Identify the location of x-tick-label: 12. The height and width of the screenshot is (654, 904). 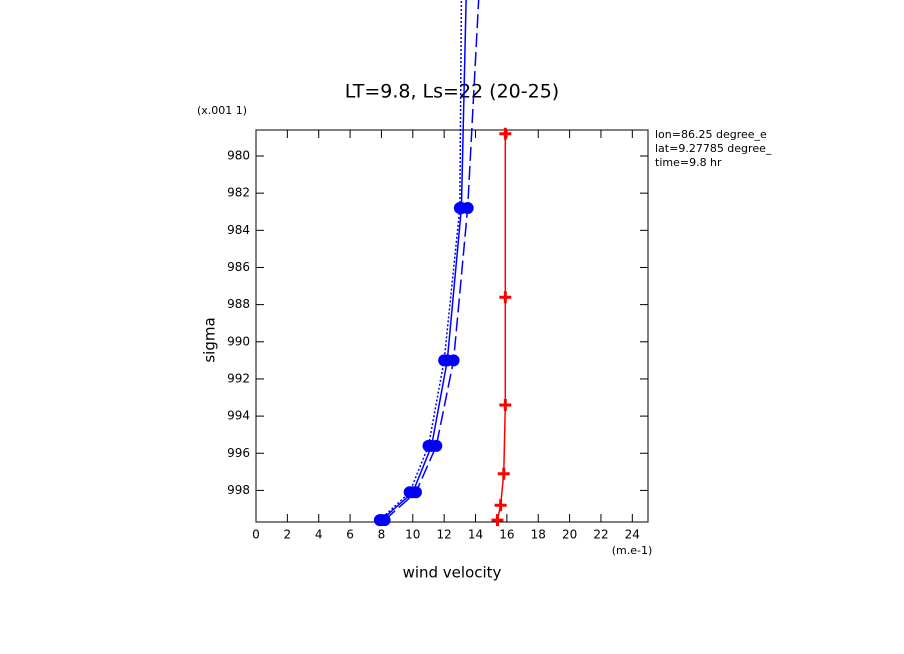
(444, 535).